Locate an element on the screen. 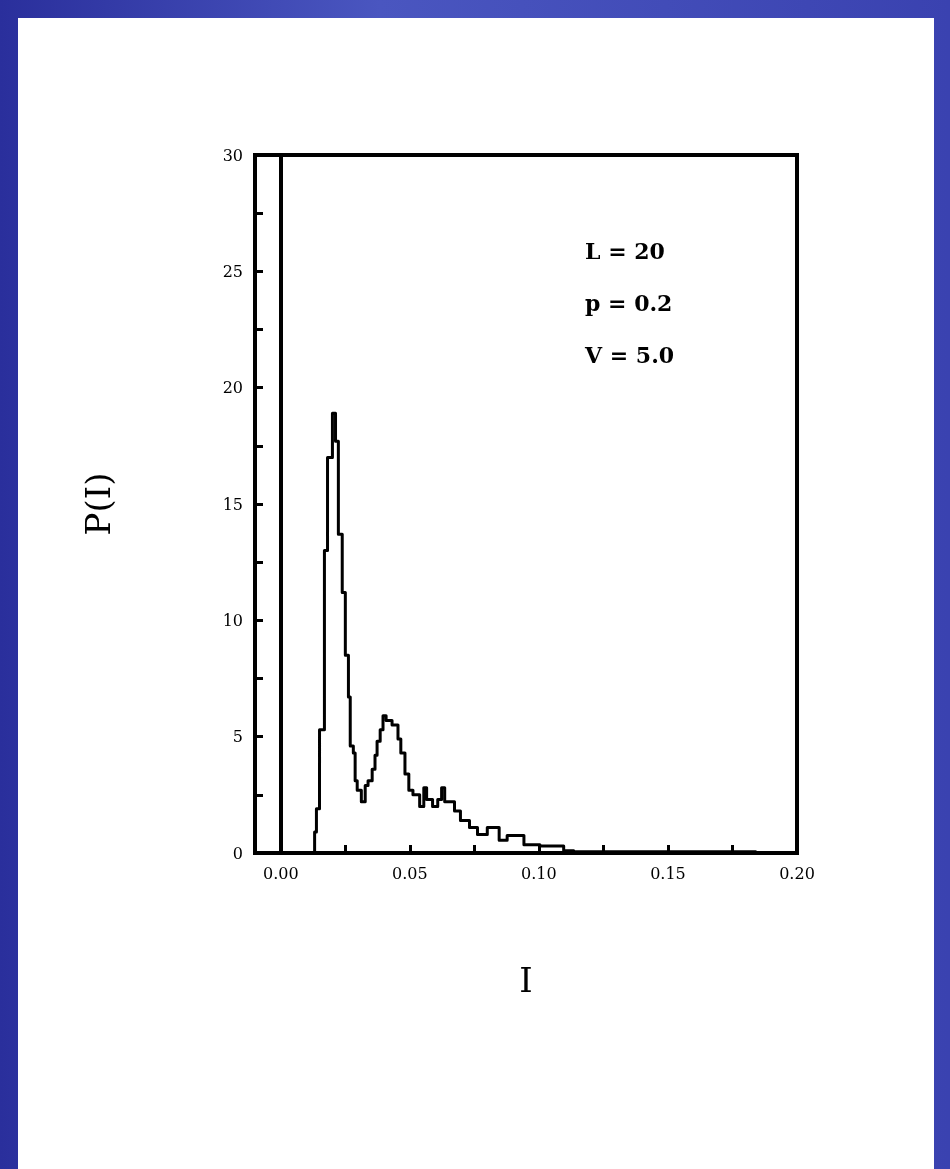 This screenshot has width=950, height=1169. y-axis-title: P(I) is located at coordinates (98, 504).